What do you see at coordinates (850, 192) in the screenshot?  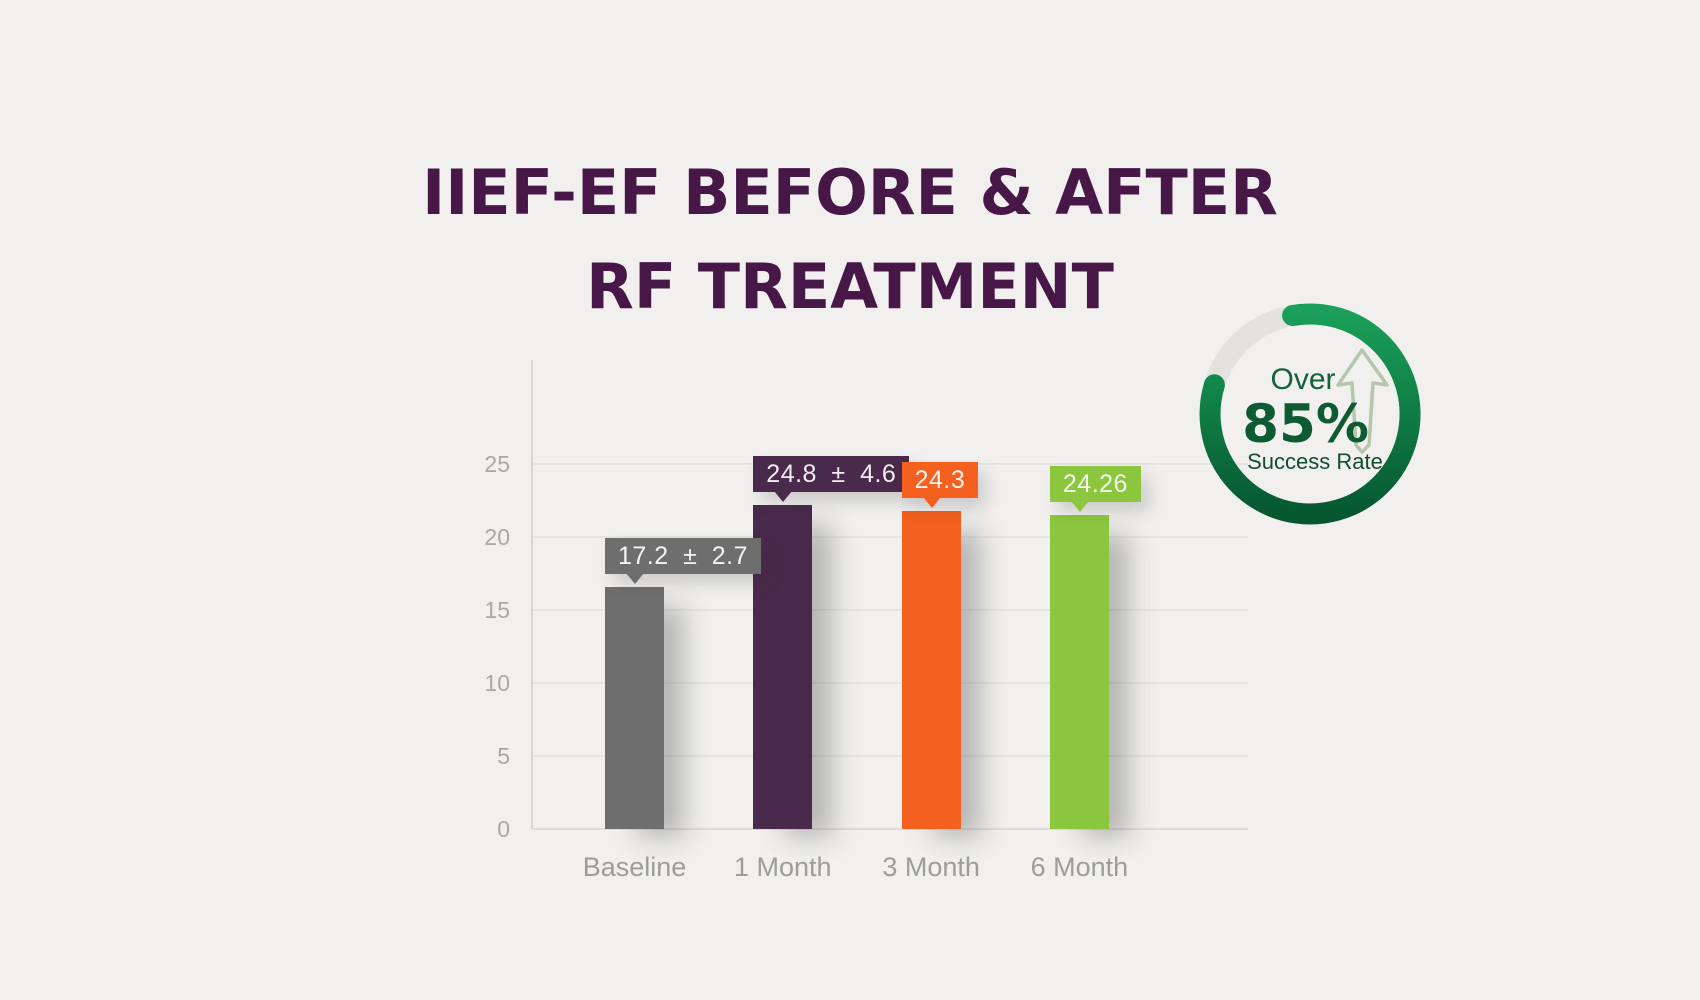 I see `chart-title-line1: IIEF-EF BEFORE & AFTER` at bounding box center [850, 192].